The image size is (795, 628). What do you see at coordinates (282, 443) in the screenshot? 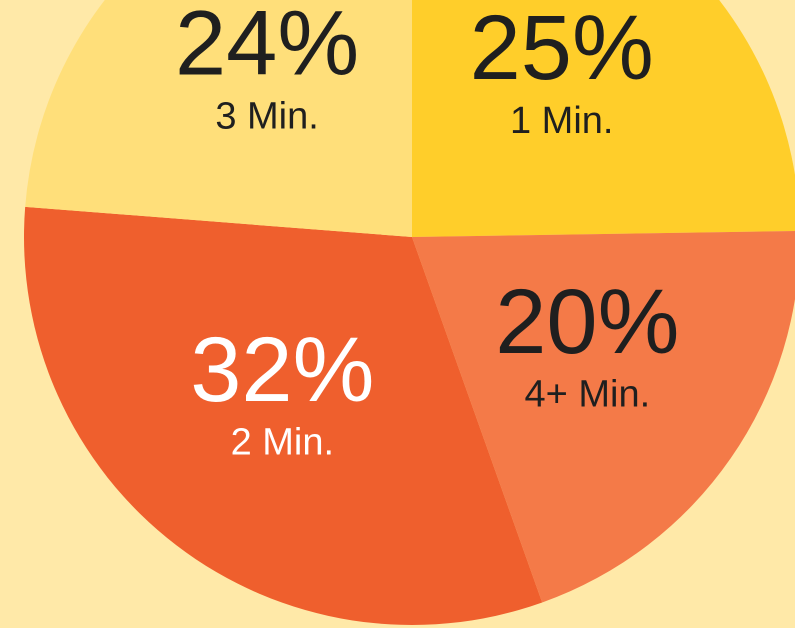
I see `slice-category-label: 2 Min.` at bounding box center [282, 443].